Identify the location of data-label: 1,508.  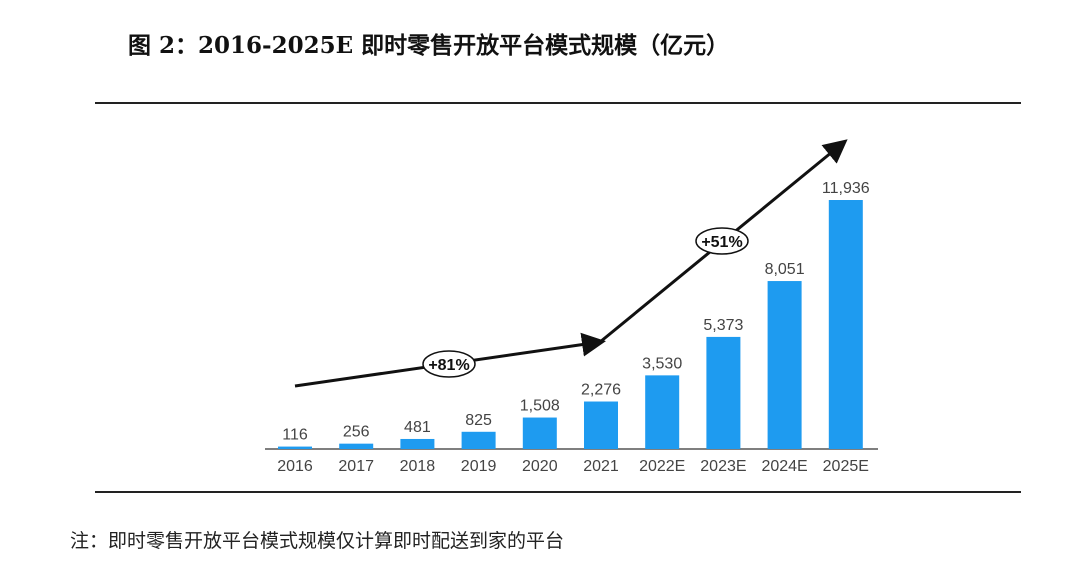
(540, 406).